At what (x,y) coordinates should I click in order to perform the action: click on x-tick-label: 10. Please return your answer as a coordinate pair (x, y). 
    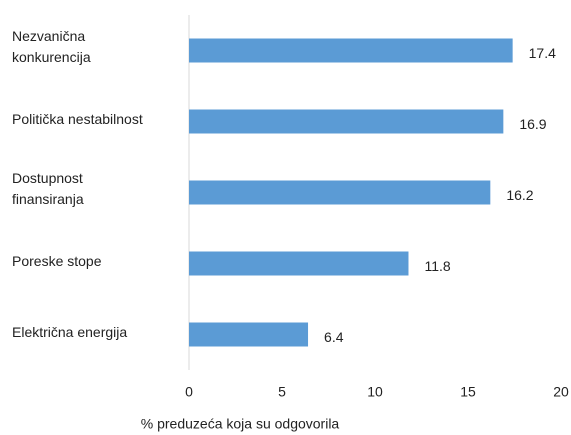
    Looking at the image, I should click on (375, 392).